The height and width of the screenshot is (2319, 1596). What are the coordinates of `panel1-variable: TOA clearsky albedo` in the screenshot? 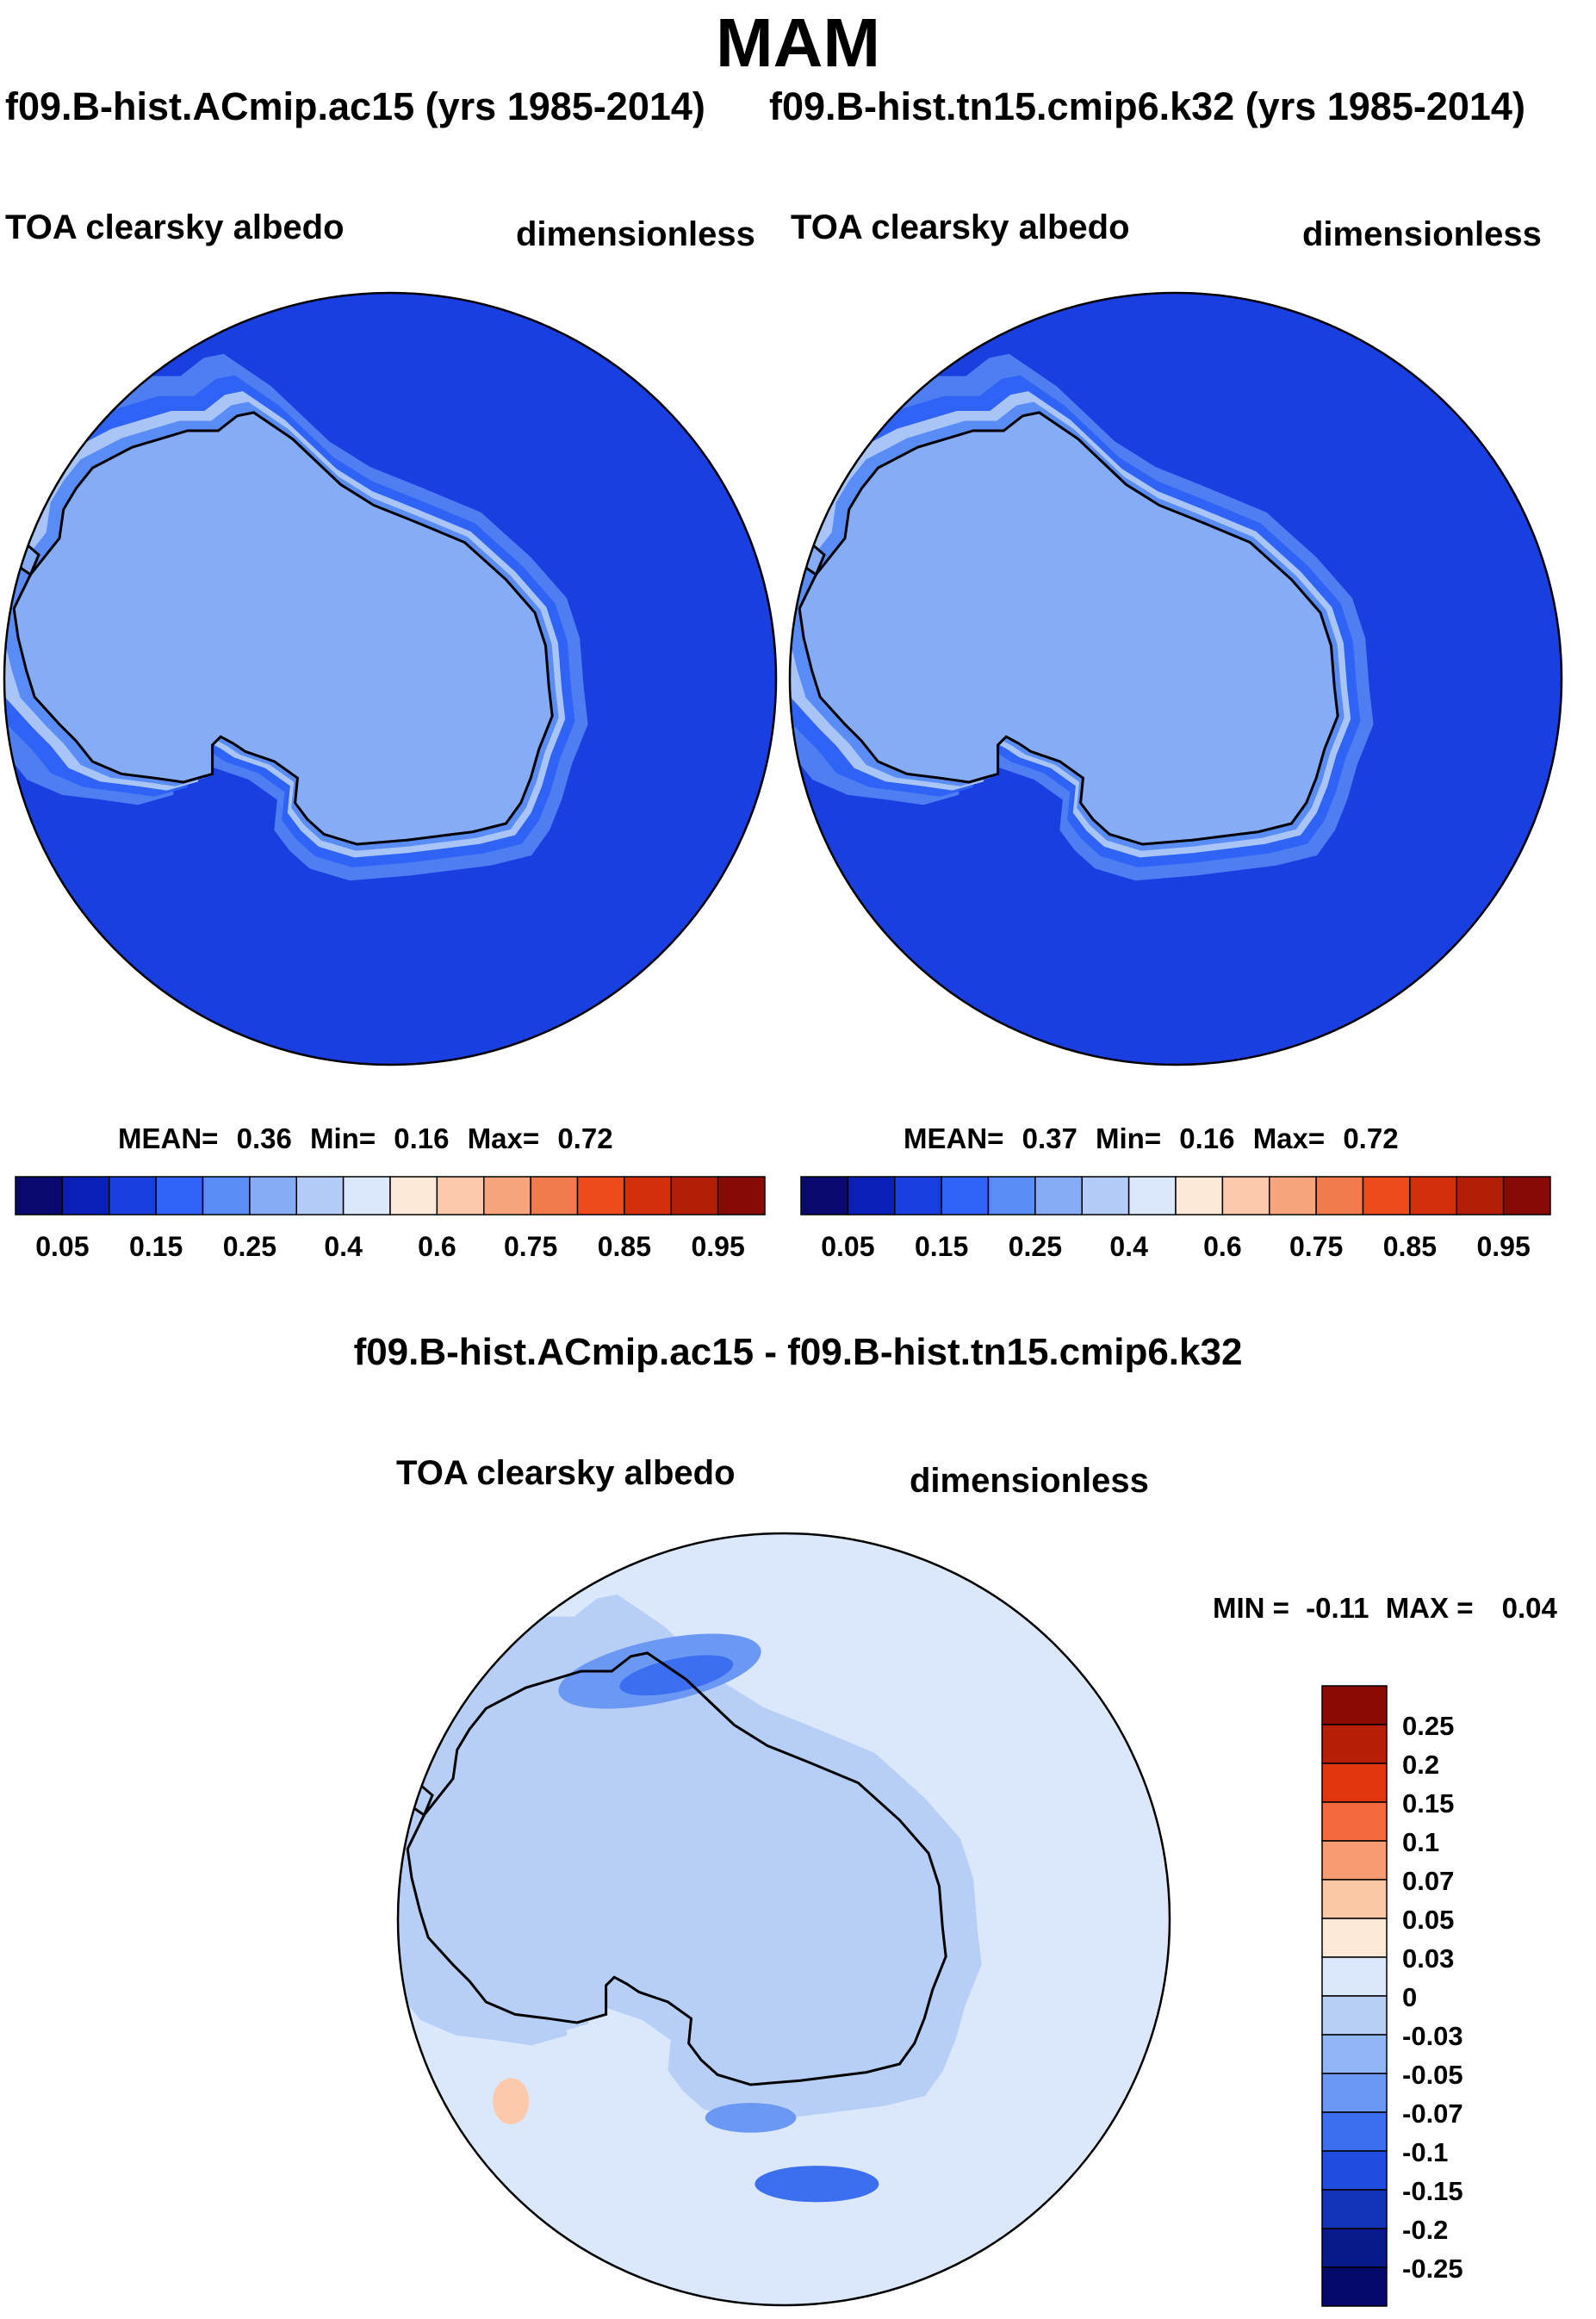 It's located at (175, 227).